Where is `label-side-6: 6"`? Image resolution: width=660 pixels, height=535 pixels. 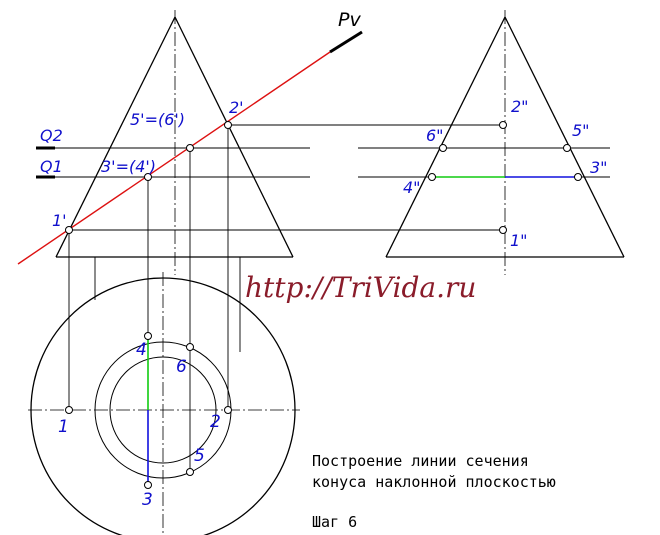 label-side-6: 6" is located at coordinates (435, 135).